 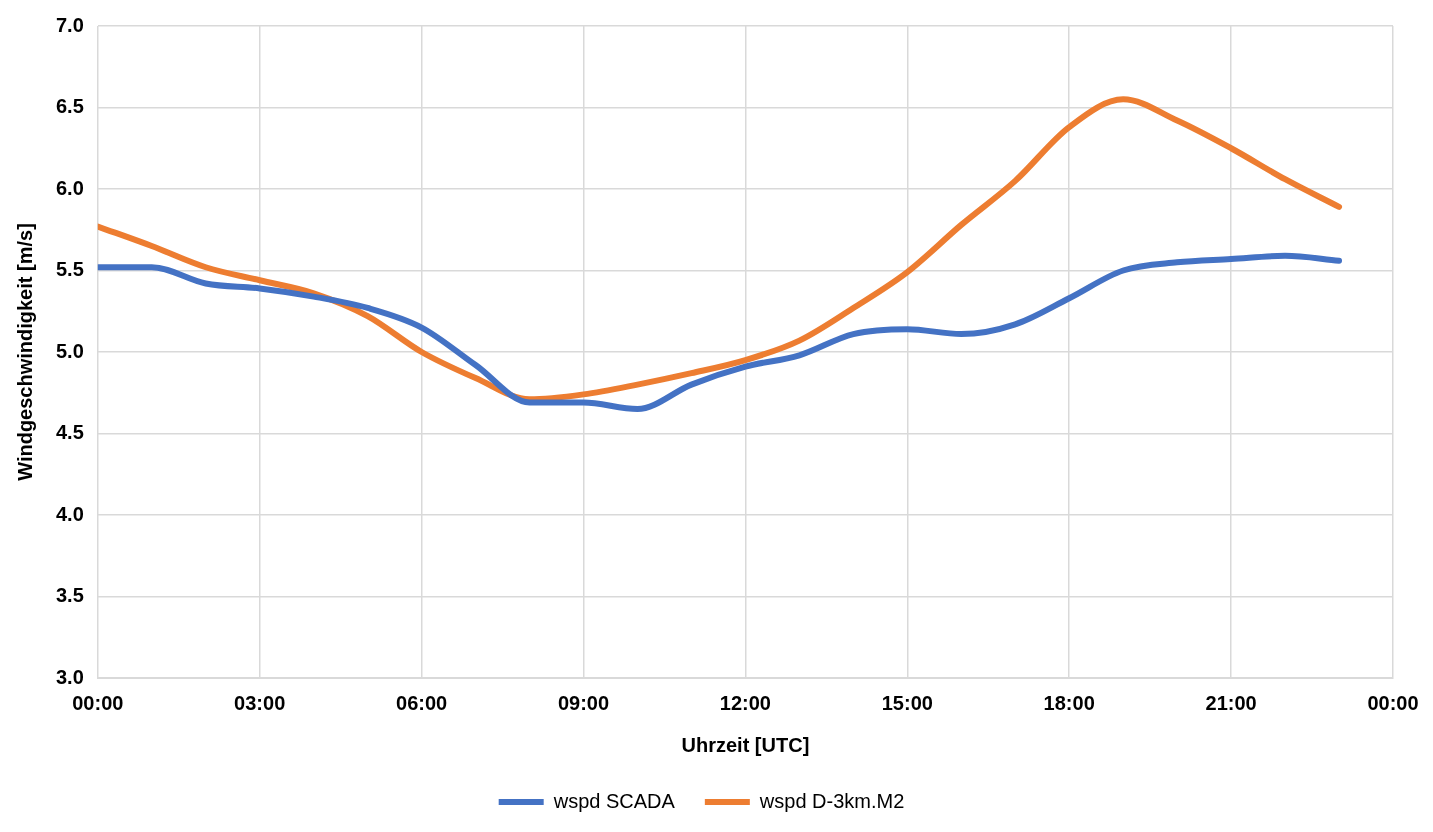 I want to click on x-tick-label: 09:00, so click(x=583, y=702).